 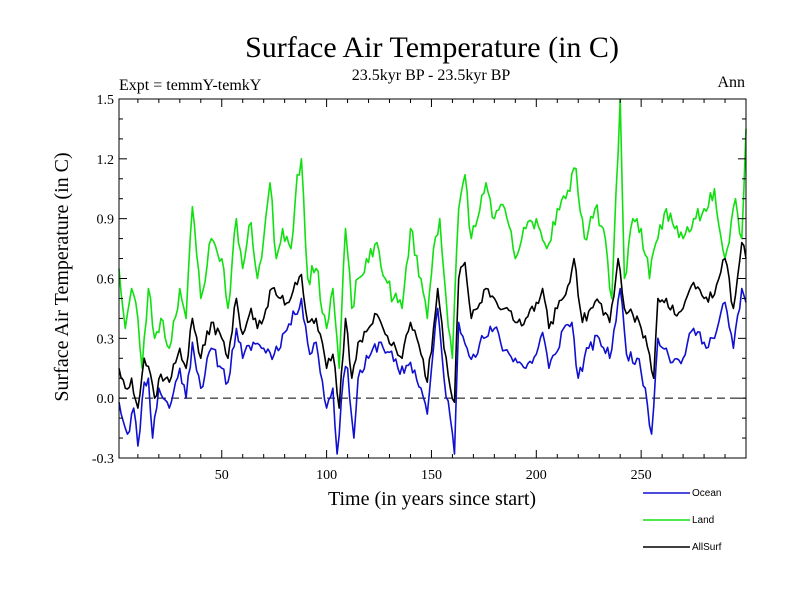 What do you see at coordinates (682, 520) in the screenshot?
I see `legend: Ocean Land AllSurf` at bounding box center [682, 520].